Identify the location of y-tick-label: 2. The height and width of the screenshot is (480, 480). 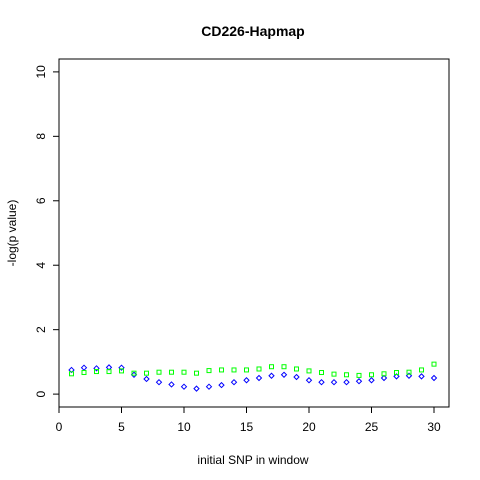
(41, 329).